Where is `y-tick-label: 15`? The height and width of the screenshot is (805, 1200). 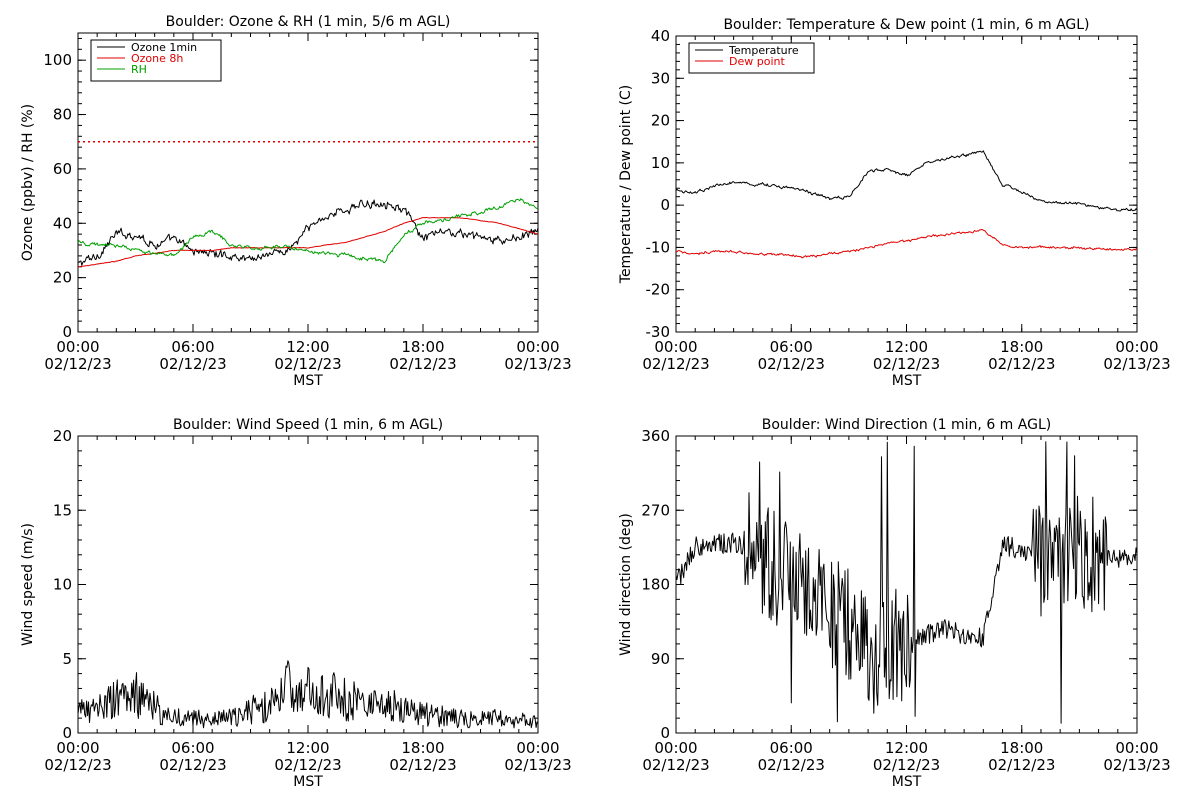
y-tick-label: 15 is located at coordinates (62, 510).